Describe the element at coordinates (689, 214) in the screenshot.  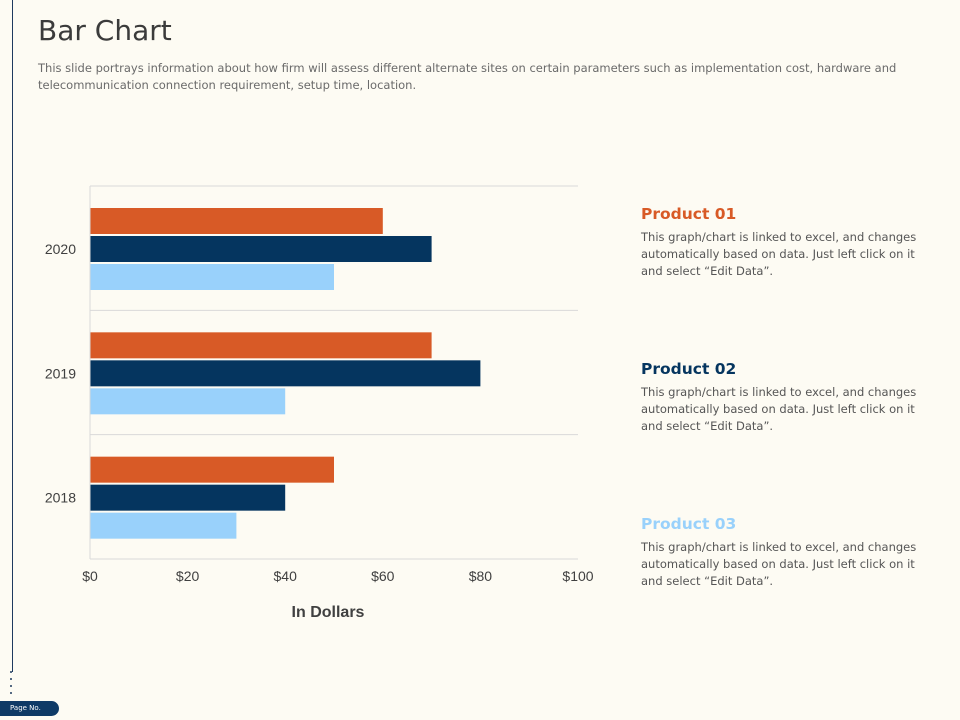
I see `legend-title-product-01: Product 01` at that location.